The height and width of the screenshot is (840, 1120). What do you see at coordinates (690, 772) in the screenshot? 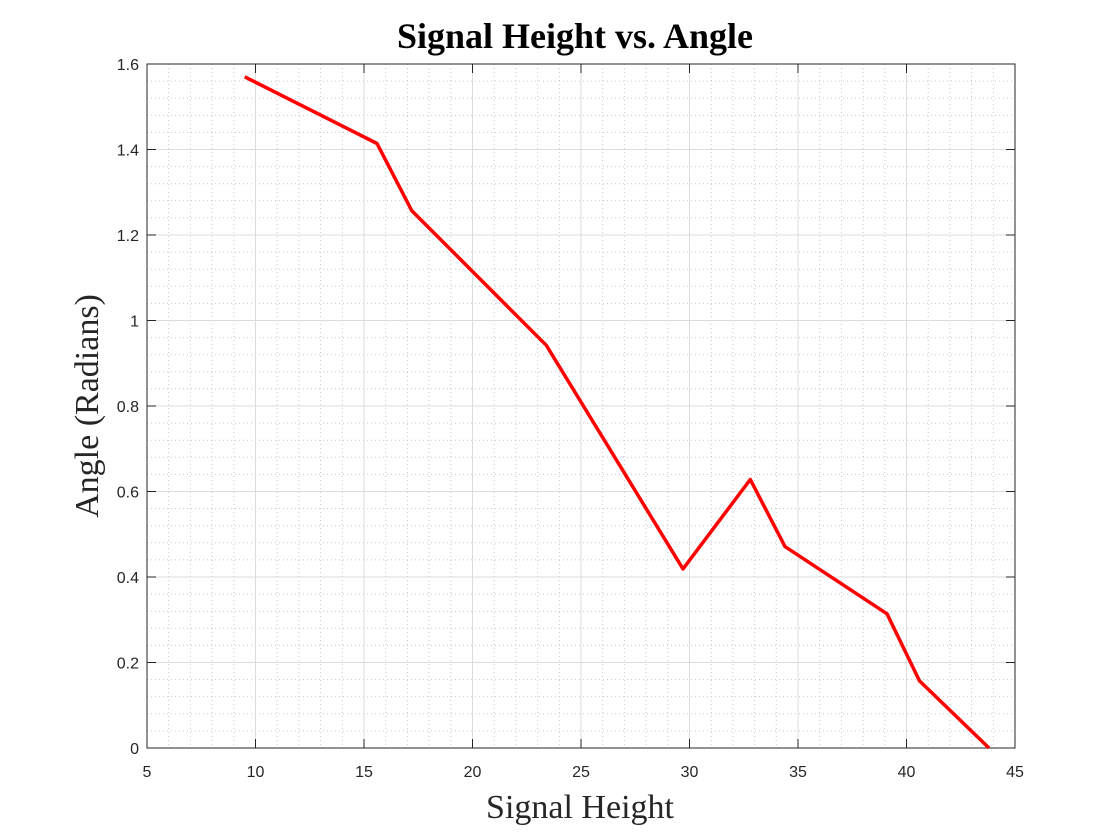
I see `x-tick-label: 30` at bounding box center [690, 772].